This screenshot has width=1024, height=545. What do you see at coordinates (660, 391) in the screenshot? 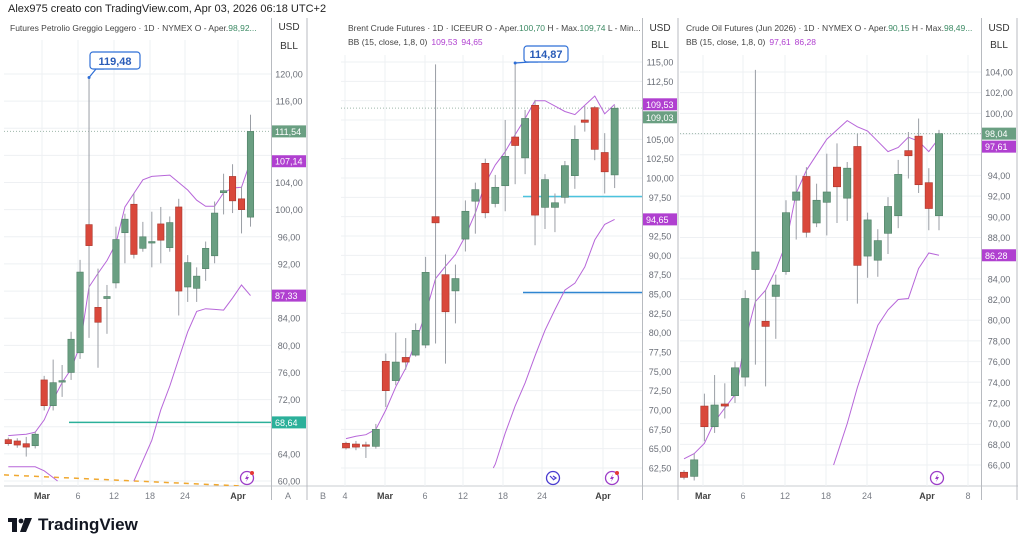
I see `y-tick-label: 72,50` at bounding box center [660, 391].